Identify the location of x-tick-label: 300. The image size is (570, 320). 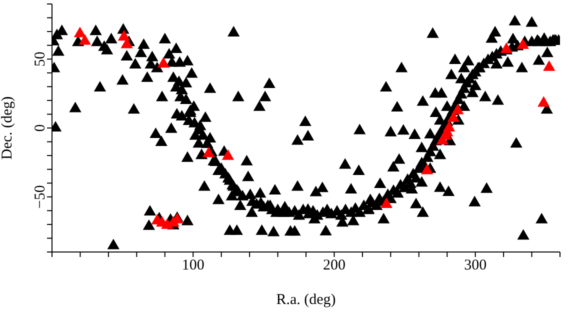
(475, 266).